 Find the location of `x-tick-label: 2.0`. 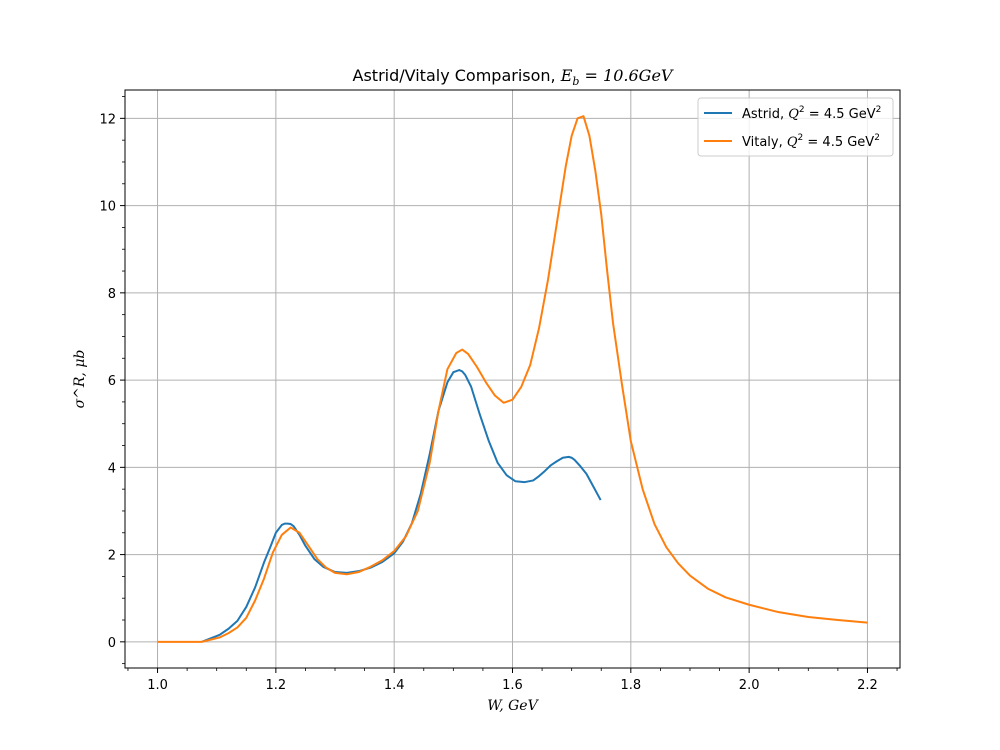

x-tick-label: 2.0 is located at coordinates (749, 685).